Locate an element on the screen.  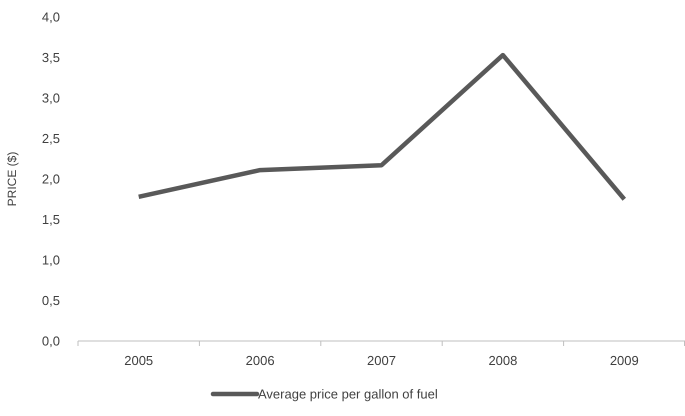
x-tick-label: 2006 is located at coordinates (260, 360).